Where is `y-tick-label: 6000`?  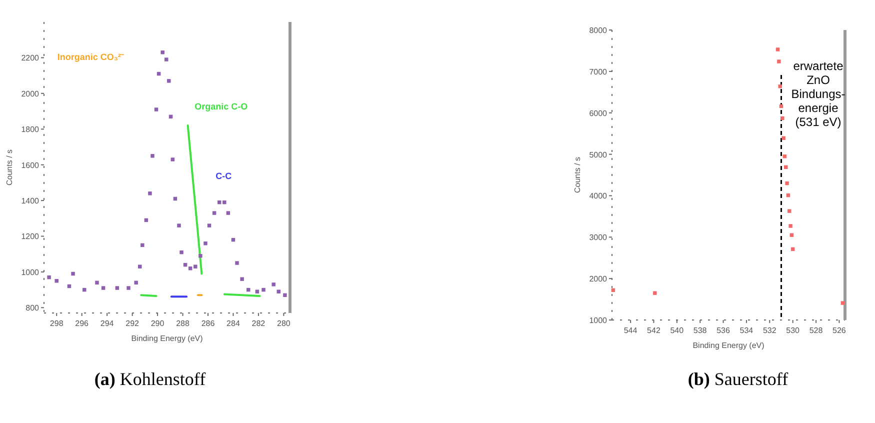 y-tick-label: 6000 is located at coordinates (598, 113).